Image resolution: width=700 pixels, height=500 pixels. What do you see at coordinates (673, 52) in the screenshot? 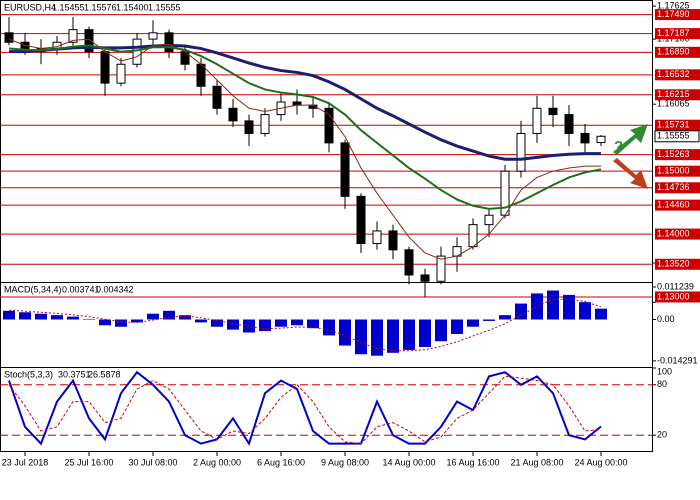
I see `level-label: 1.16890` at bounding box center [673, 52].